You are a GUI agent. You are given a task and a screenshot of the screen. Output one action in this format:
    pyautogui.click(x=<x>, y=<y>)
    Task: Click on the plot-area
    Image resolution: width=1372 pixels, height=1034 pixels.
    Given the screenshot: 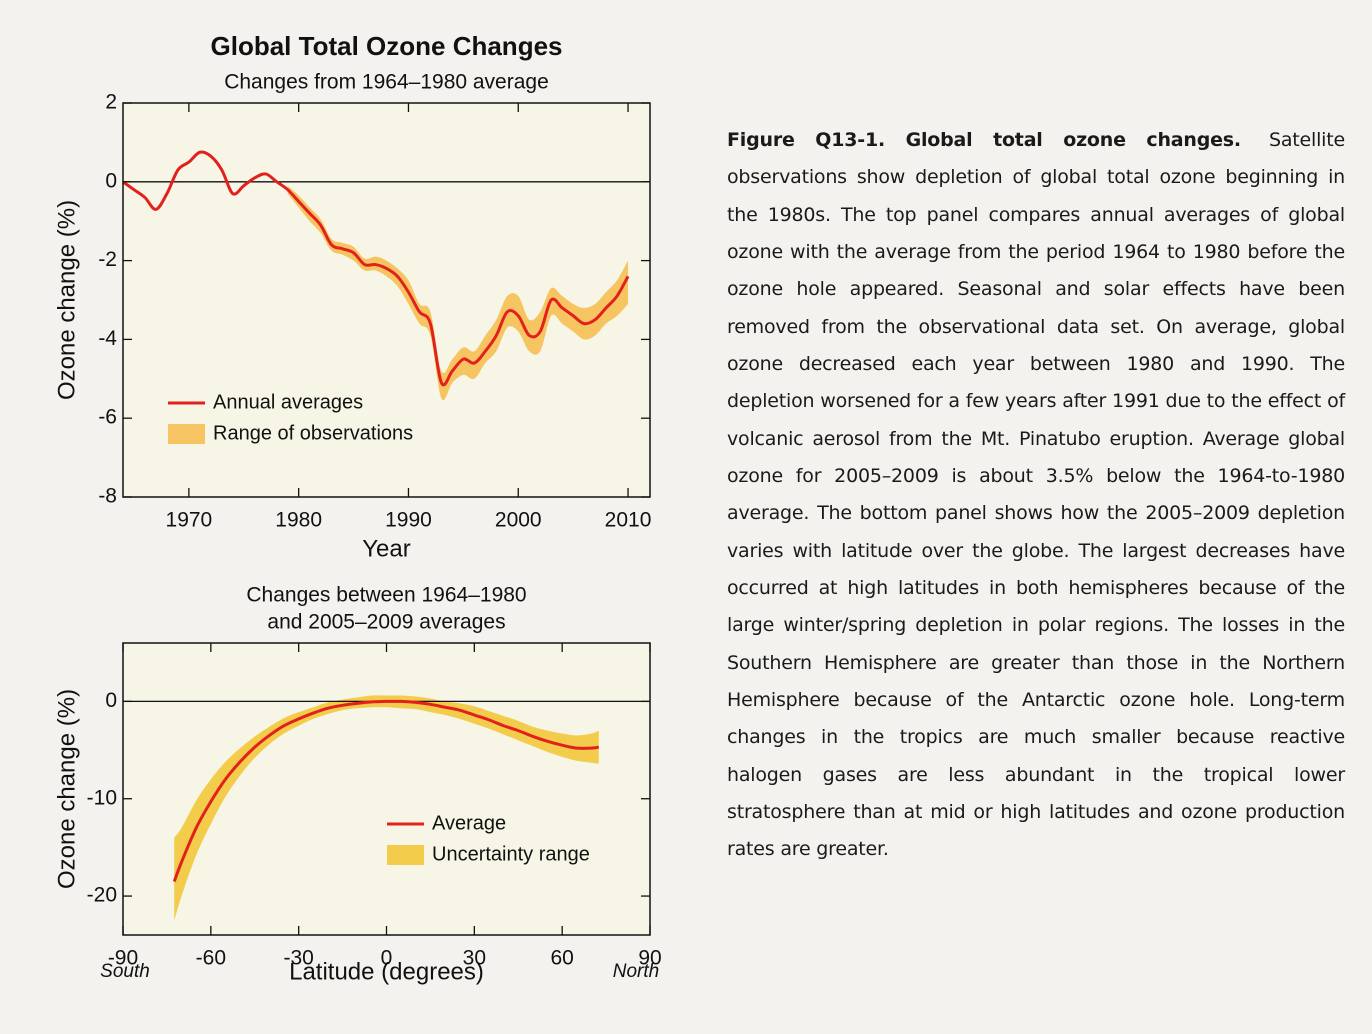 What is the action you would take?
    pyautogui.click(x=386, y=789)
    